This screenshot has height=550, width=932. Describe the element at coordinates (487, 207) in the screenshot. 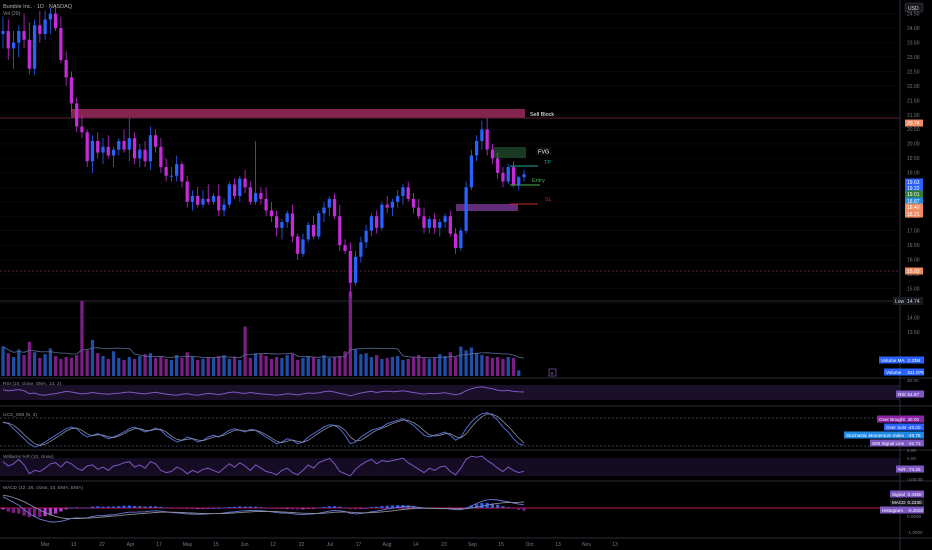

I see `demand-zone` at that location.